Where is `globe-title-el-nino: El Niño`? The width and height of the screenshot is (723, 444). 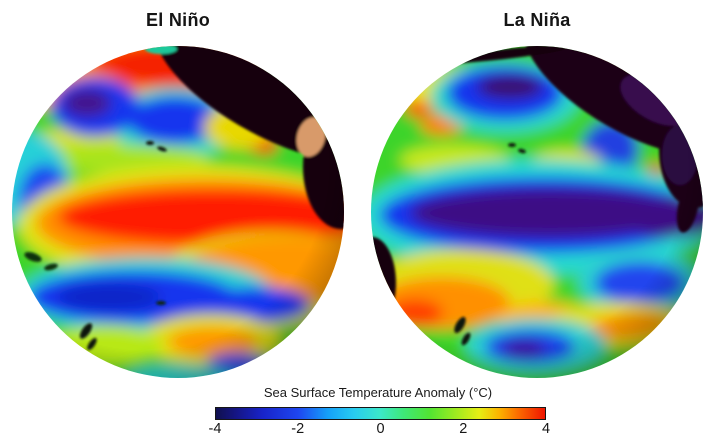
globe-title-el-nino: El Niño is located at coordinates (178, 20).